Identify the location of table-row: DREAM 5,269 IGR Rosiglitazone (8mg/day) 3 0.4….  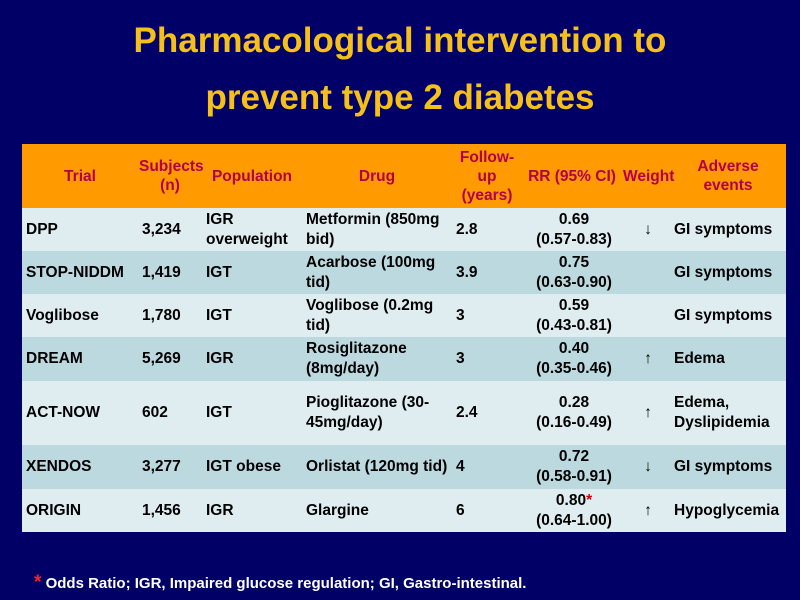
(404, 359).